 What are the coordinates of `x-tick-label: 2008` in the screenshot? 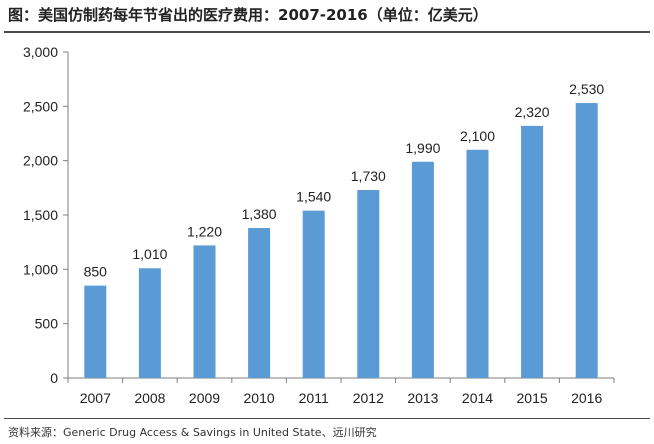 It's located at (149, 398).